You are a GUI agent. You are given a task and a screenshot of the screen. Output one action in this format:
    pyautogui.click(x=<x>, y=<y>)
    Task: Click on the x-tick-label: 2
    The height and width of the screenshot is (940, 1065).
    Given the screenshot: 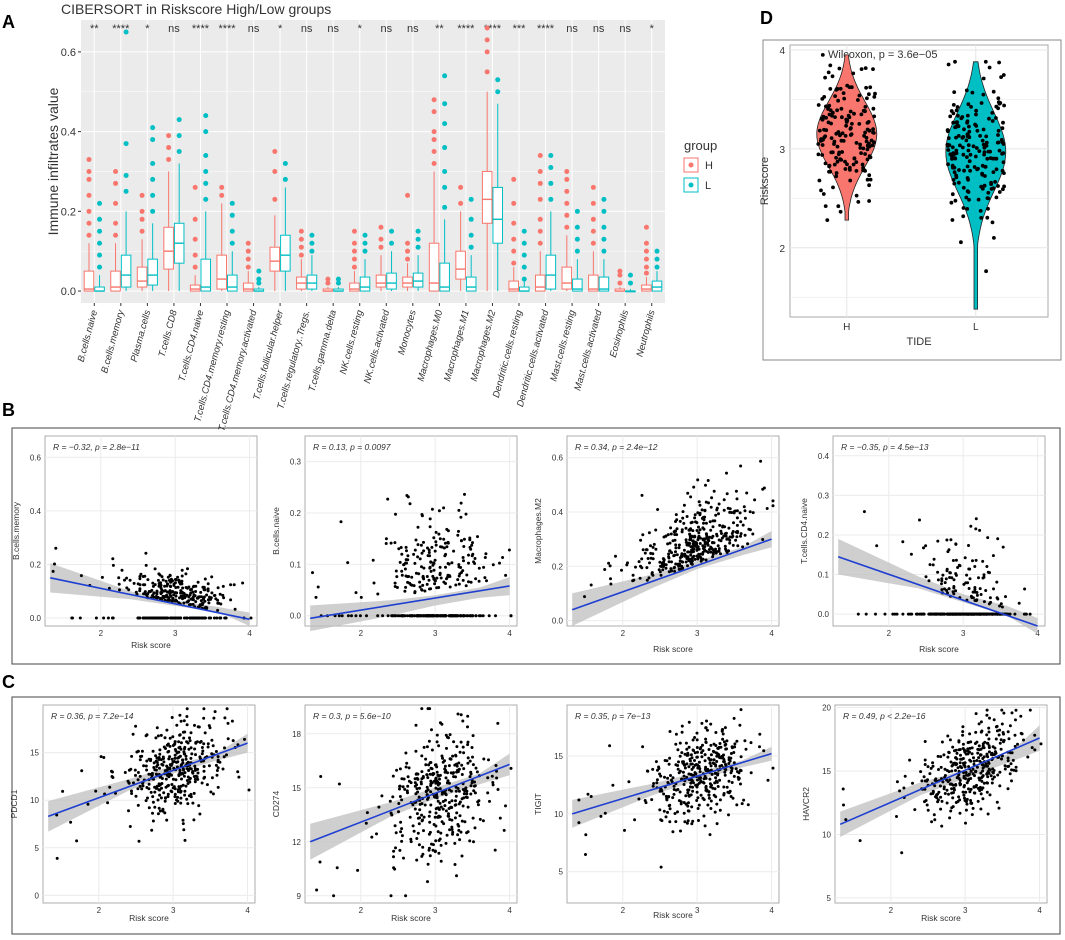 What is the action you would take?
    pyautogui.click(x=891, y=910)
    